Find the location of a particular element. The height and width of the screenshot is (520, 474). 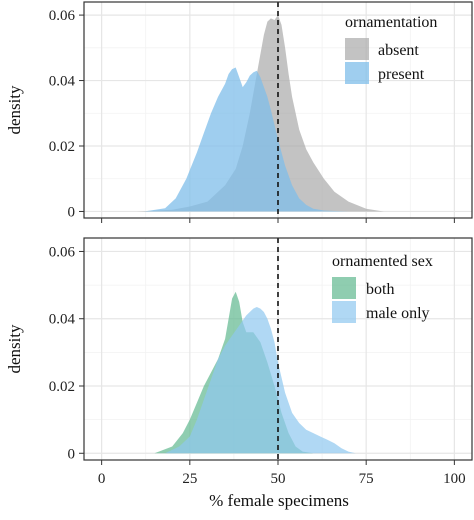

x-tick-label: 0 is located at coordinates (102, 479).